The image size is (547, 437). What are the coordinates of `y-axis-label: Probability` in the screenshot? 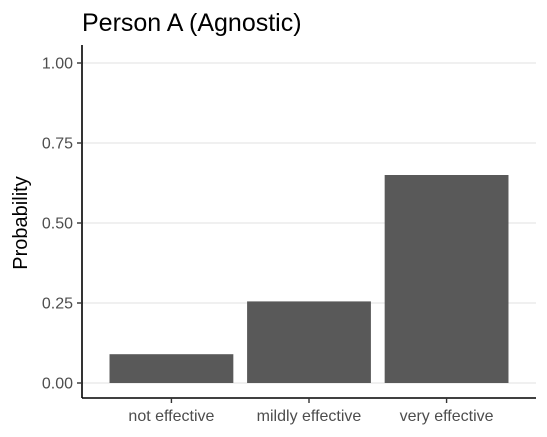 It's located at (21, 222).